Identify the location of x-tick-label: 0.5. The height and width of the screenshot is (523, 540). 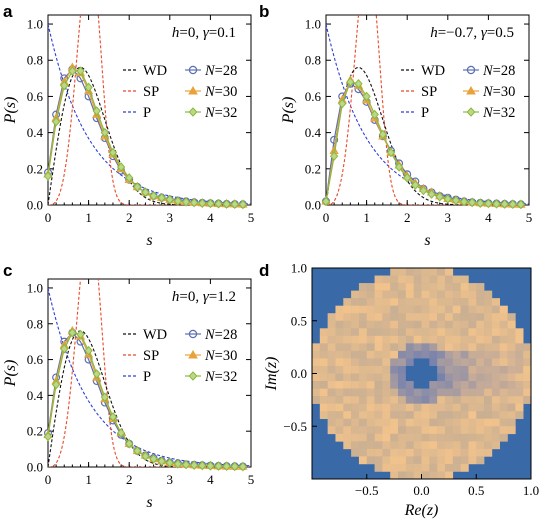
(476, 490).